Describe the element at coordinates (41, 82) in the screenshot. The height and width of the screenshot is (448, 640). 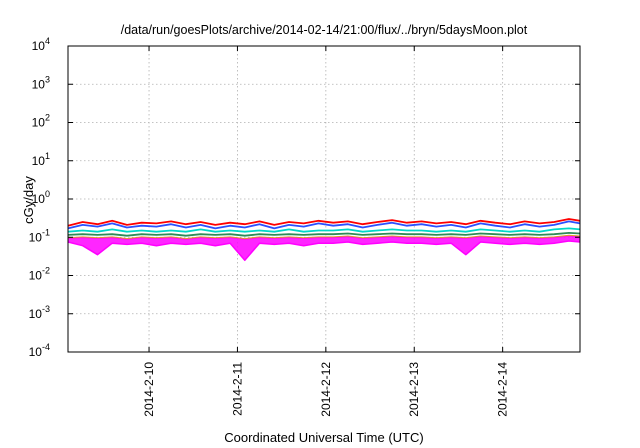
I see `y-tick-label: 10³` at that location.